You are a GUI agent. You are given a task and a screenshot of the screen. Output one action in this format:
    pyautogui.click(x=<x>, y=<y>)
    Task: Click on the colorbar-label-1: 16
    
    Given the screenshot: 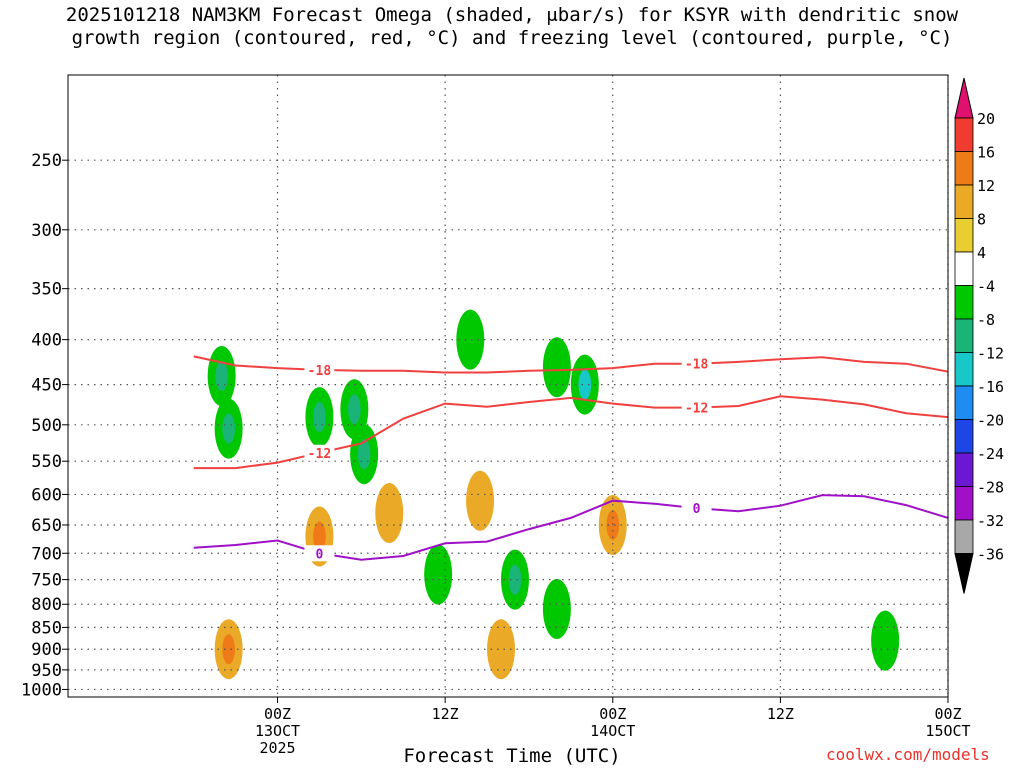 What is the action you would take?
    pyautogui.click(x=986, y=153)
    